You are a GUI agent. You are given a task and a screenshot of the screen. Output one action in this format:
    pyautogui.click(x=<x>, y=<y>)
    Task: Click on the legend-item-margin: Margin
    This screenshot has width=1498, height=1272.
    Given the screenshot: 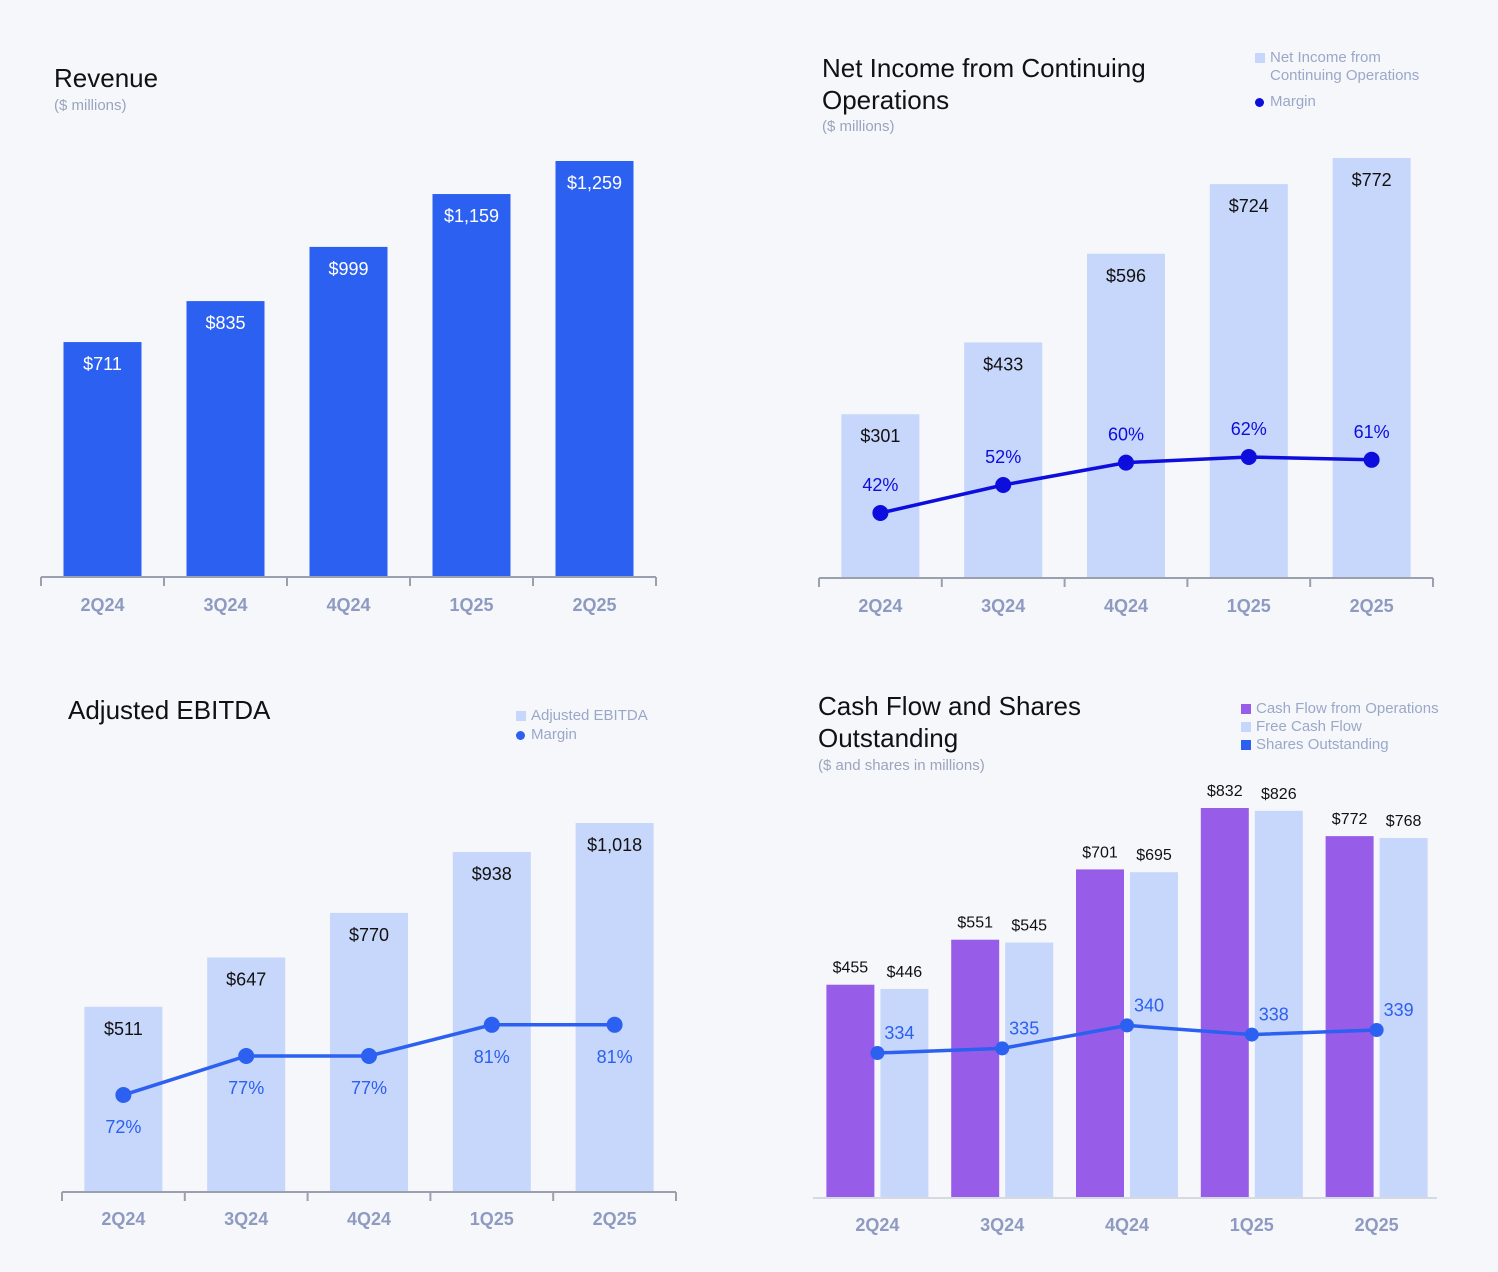 What is the action you would take?
    pyautogui.click(x=606, y=735)
    